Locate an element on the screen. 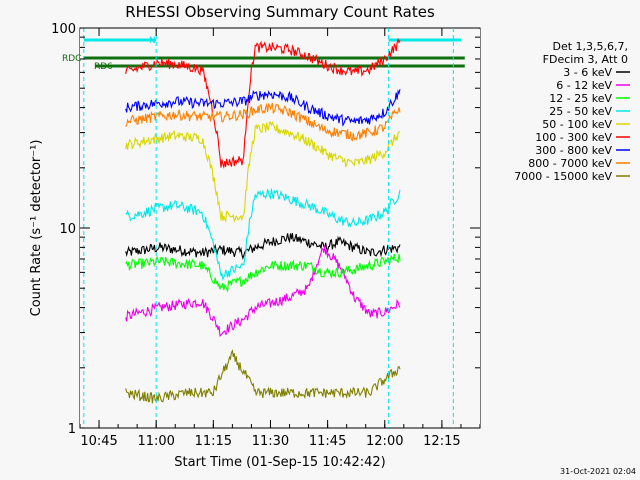  x-axis-label: Start Time (01-Sep-15 10:42:42) is located at coordinates (279, 462).